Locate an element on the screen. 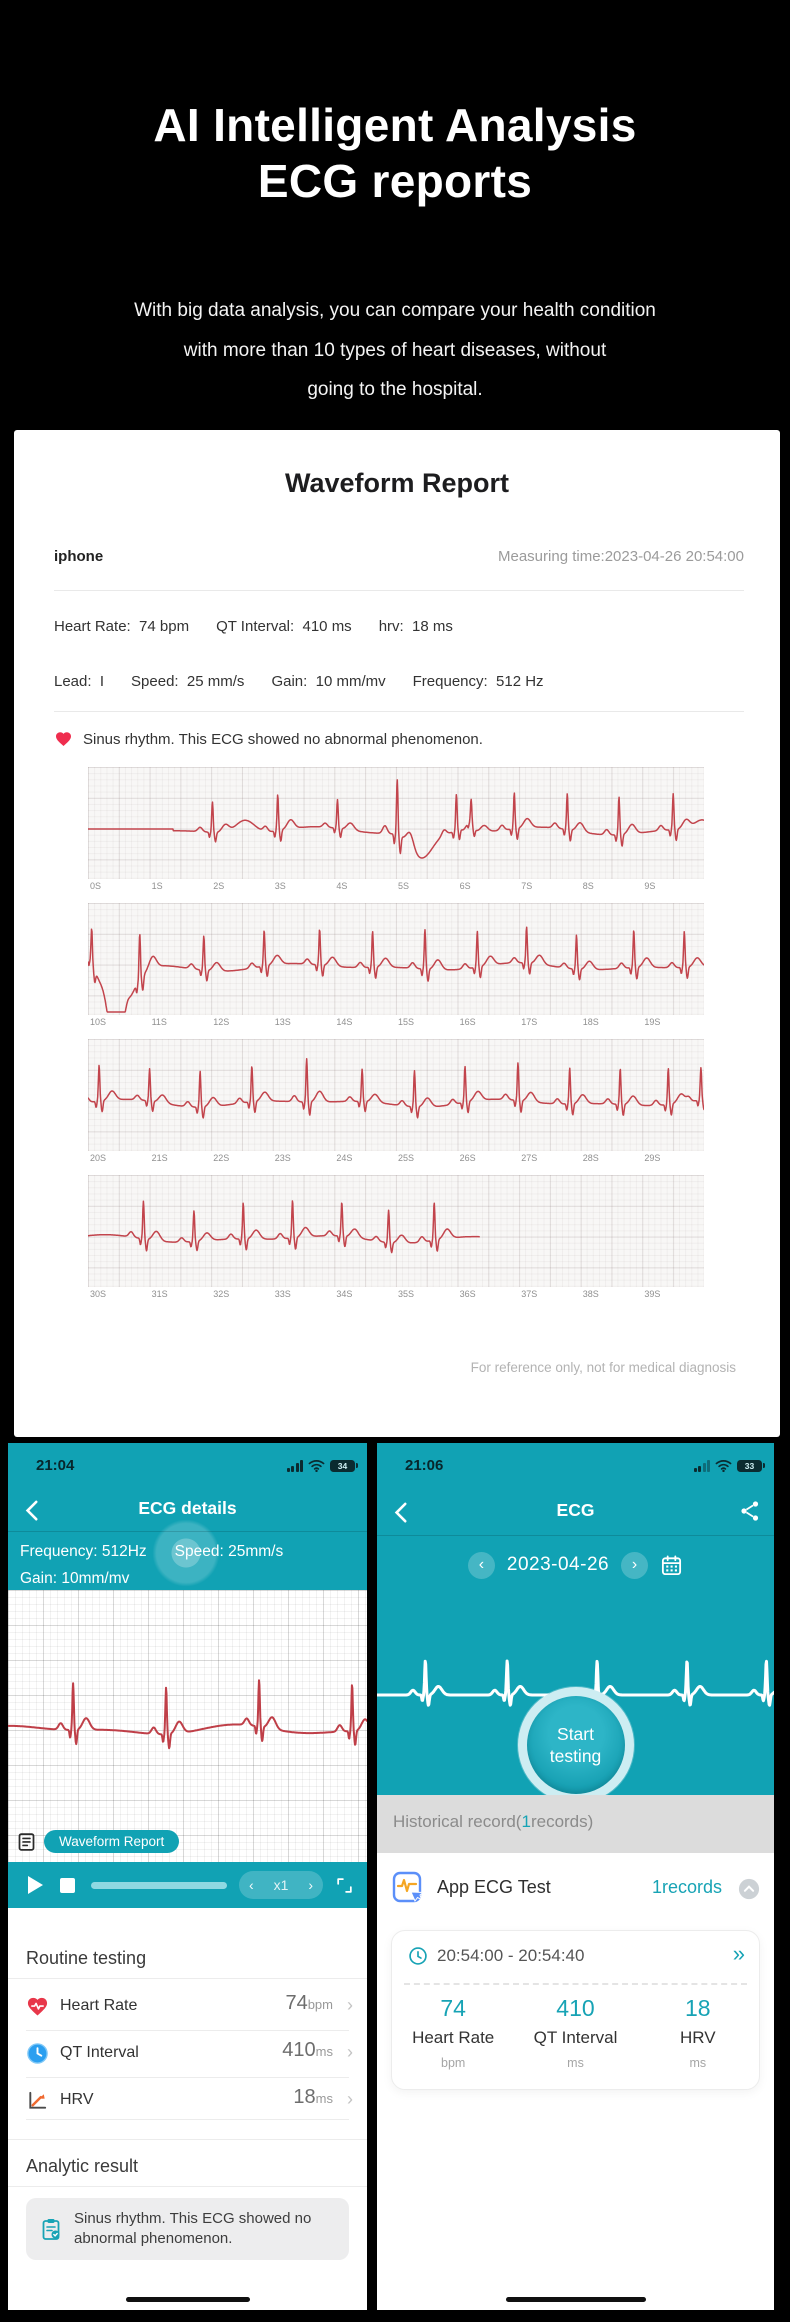 This screenshot has width=790, height=2322. selected-date: 2023-04-26 is located at coordinates (558, 1564).